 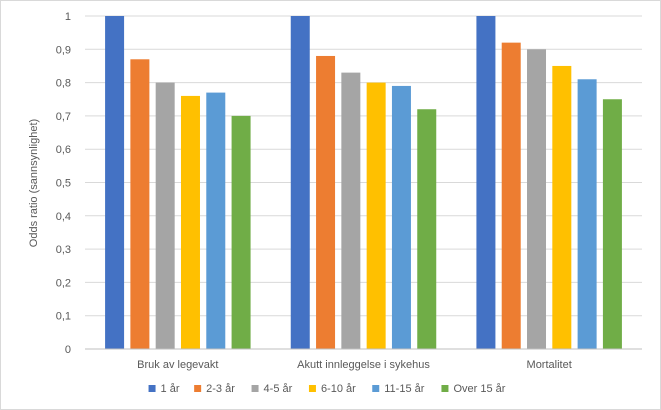 I want to click on y-tick-label: 0,7, so click(x=63, y=117).